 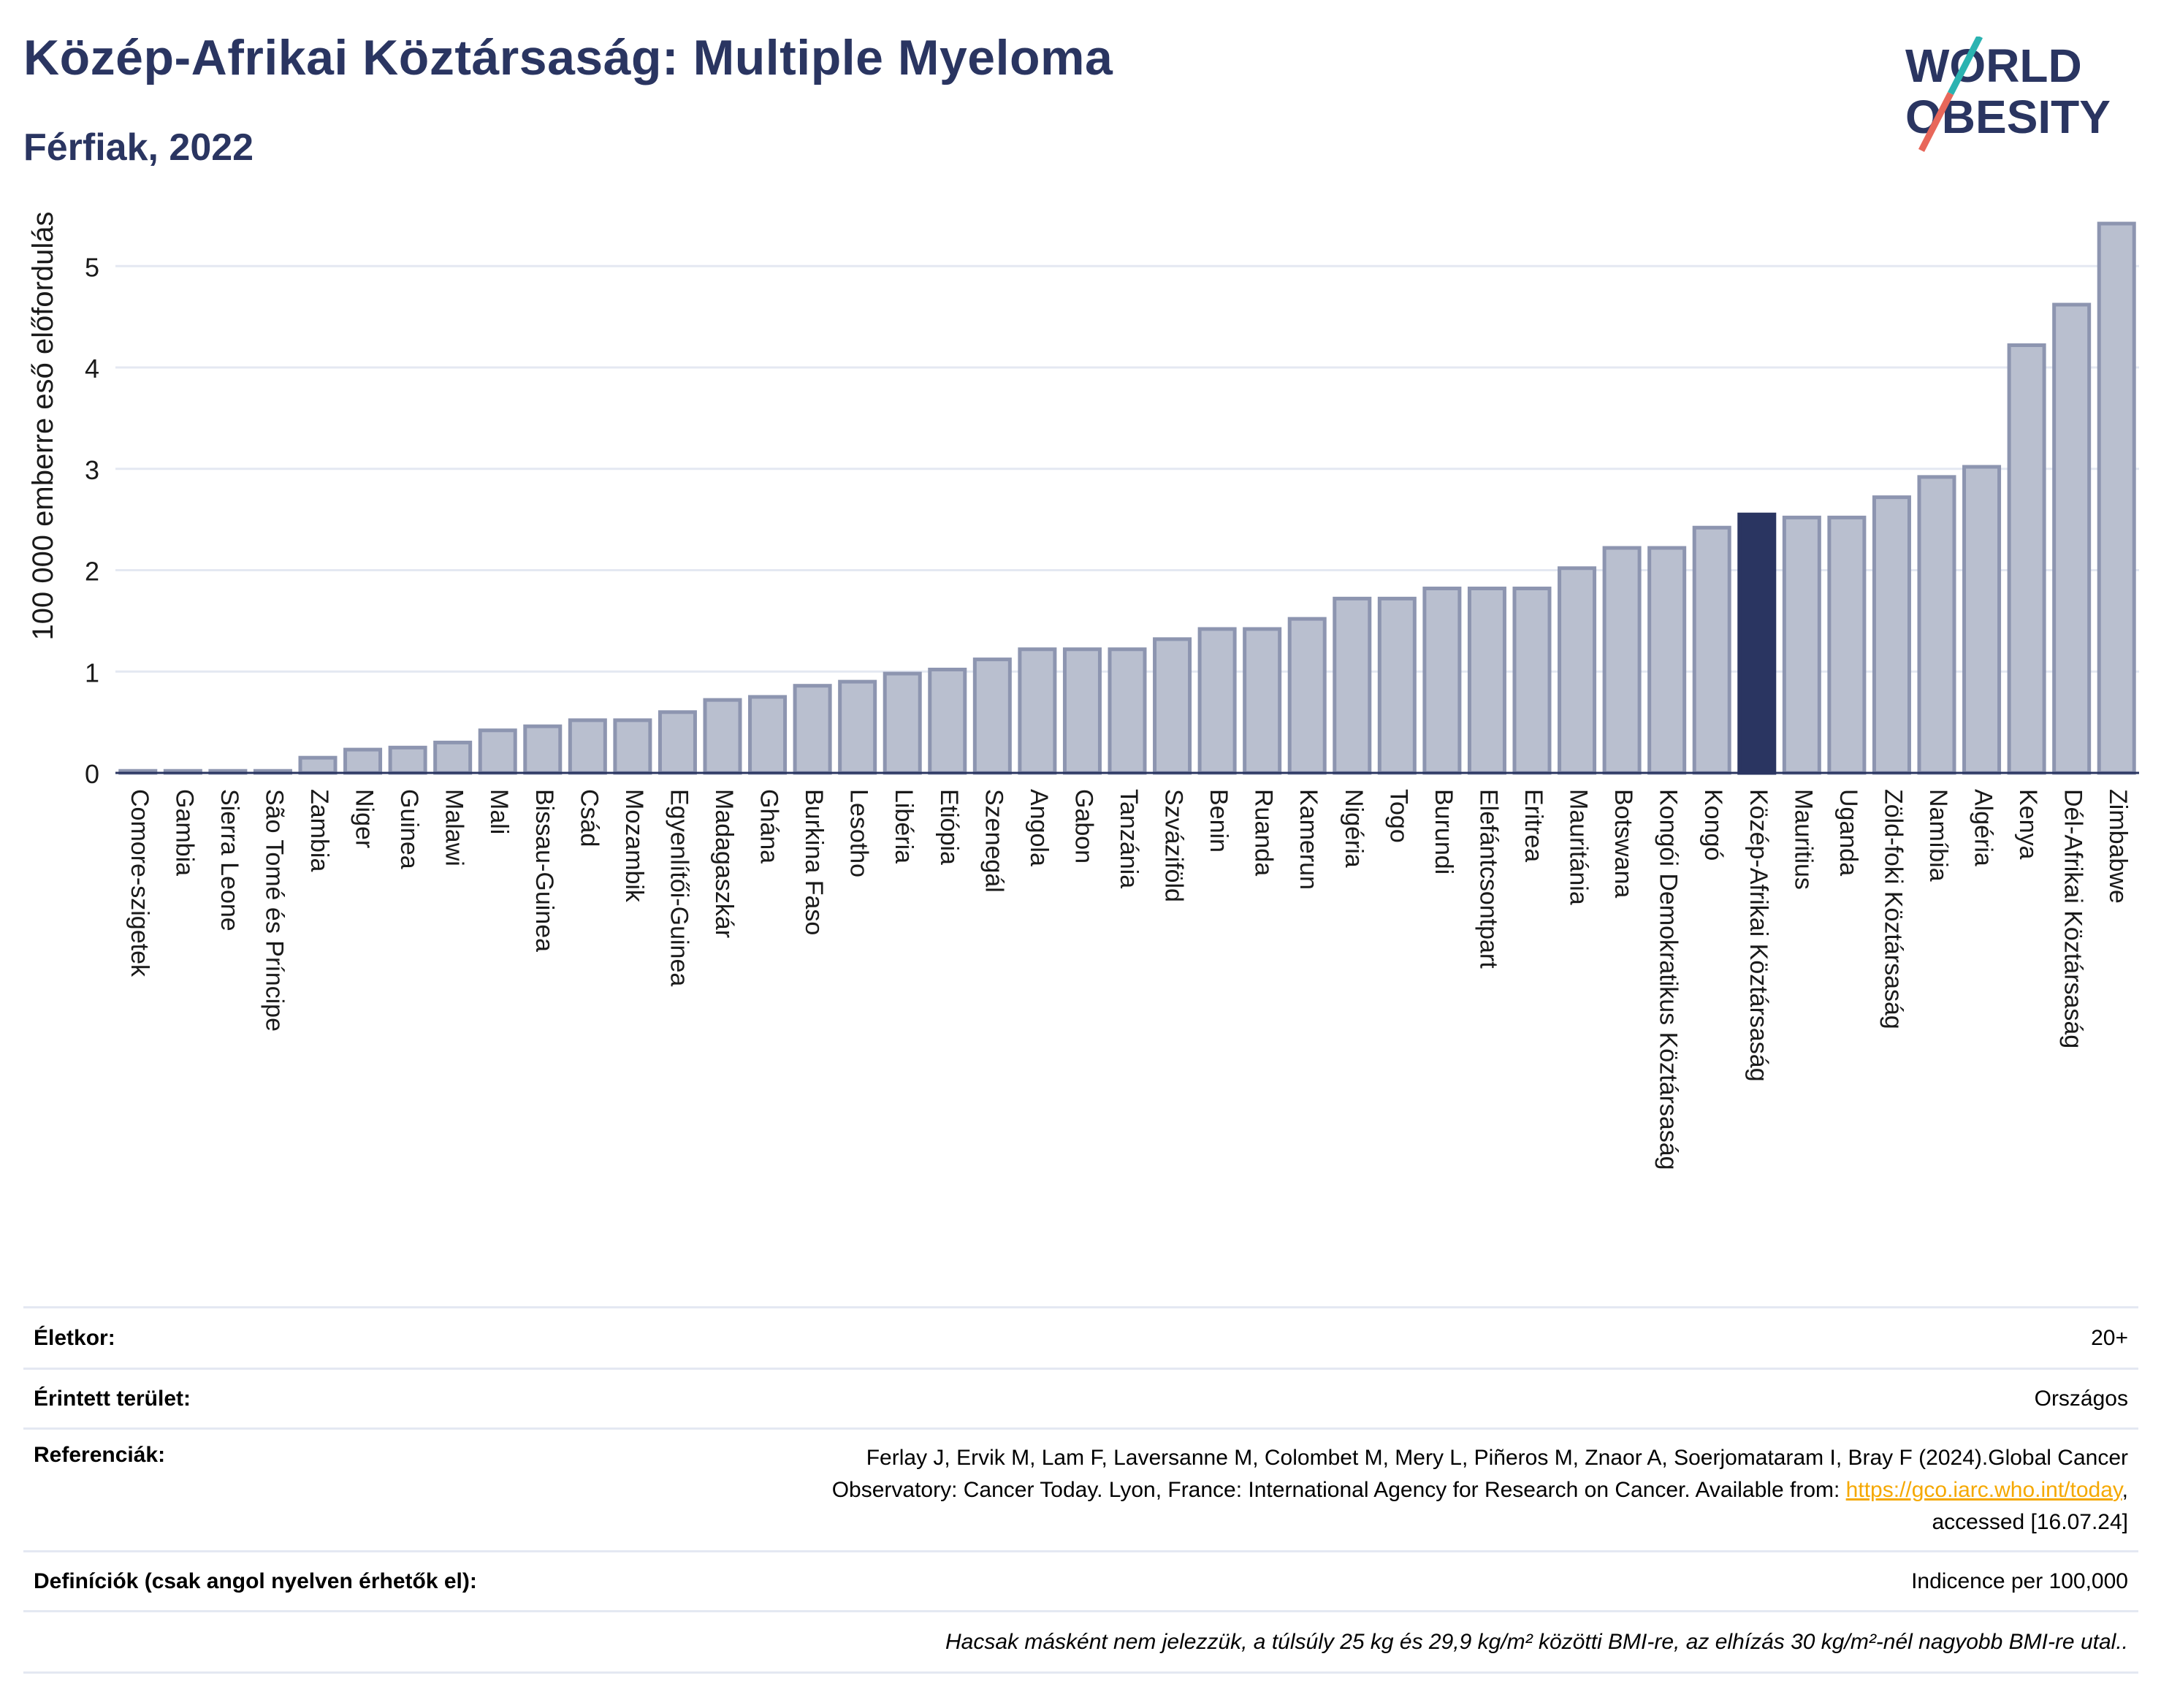 I want to click on logo-slash-teal, so click(x=1965, y=66).